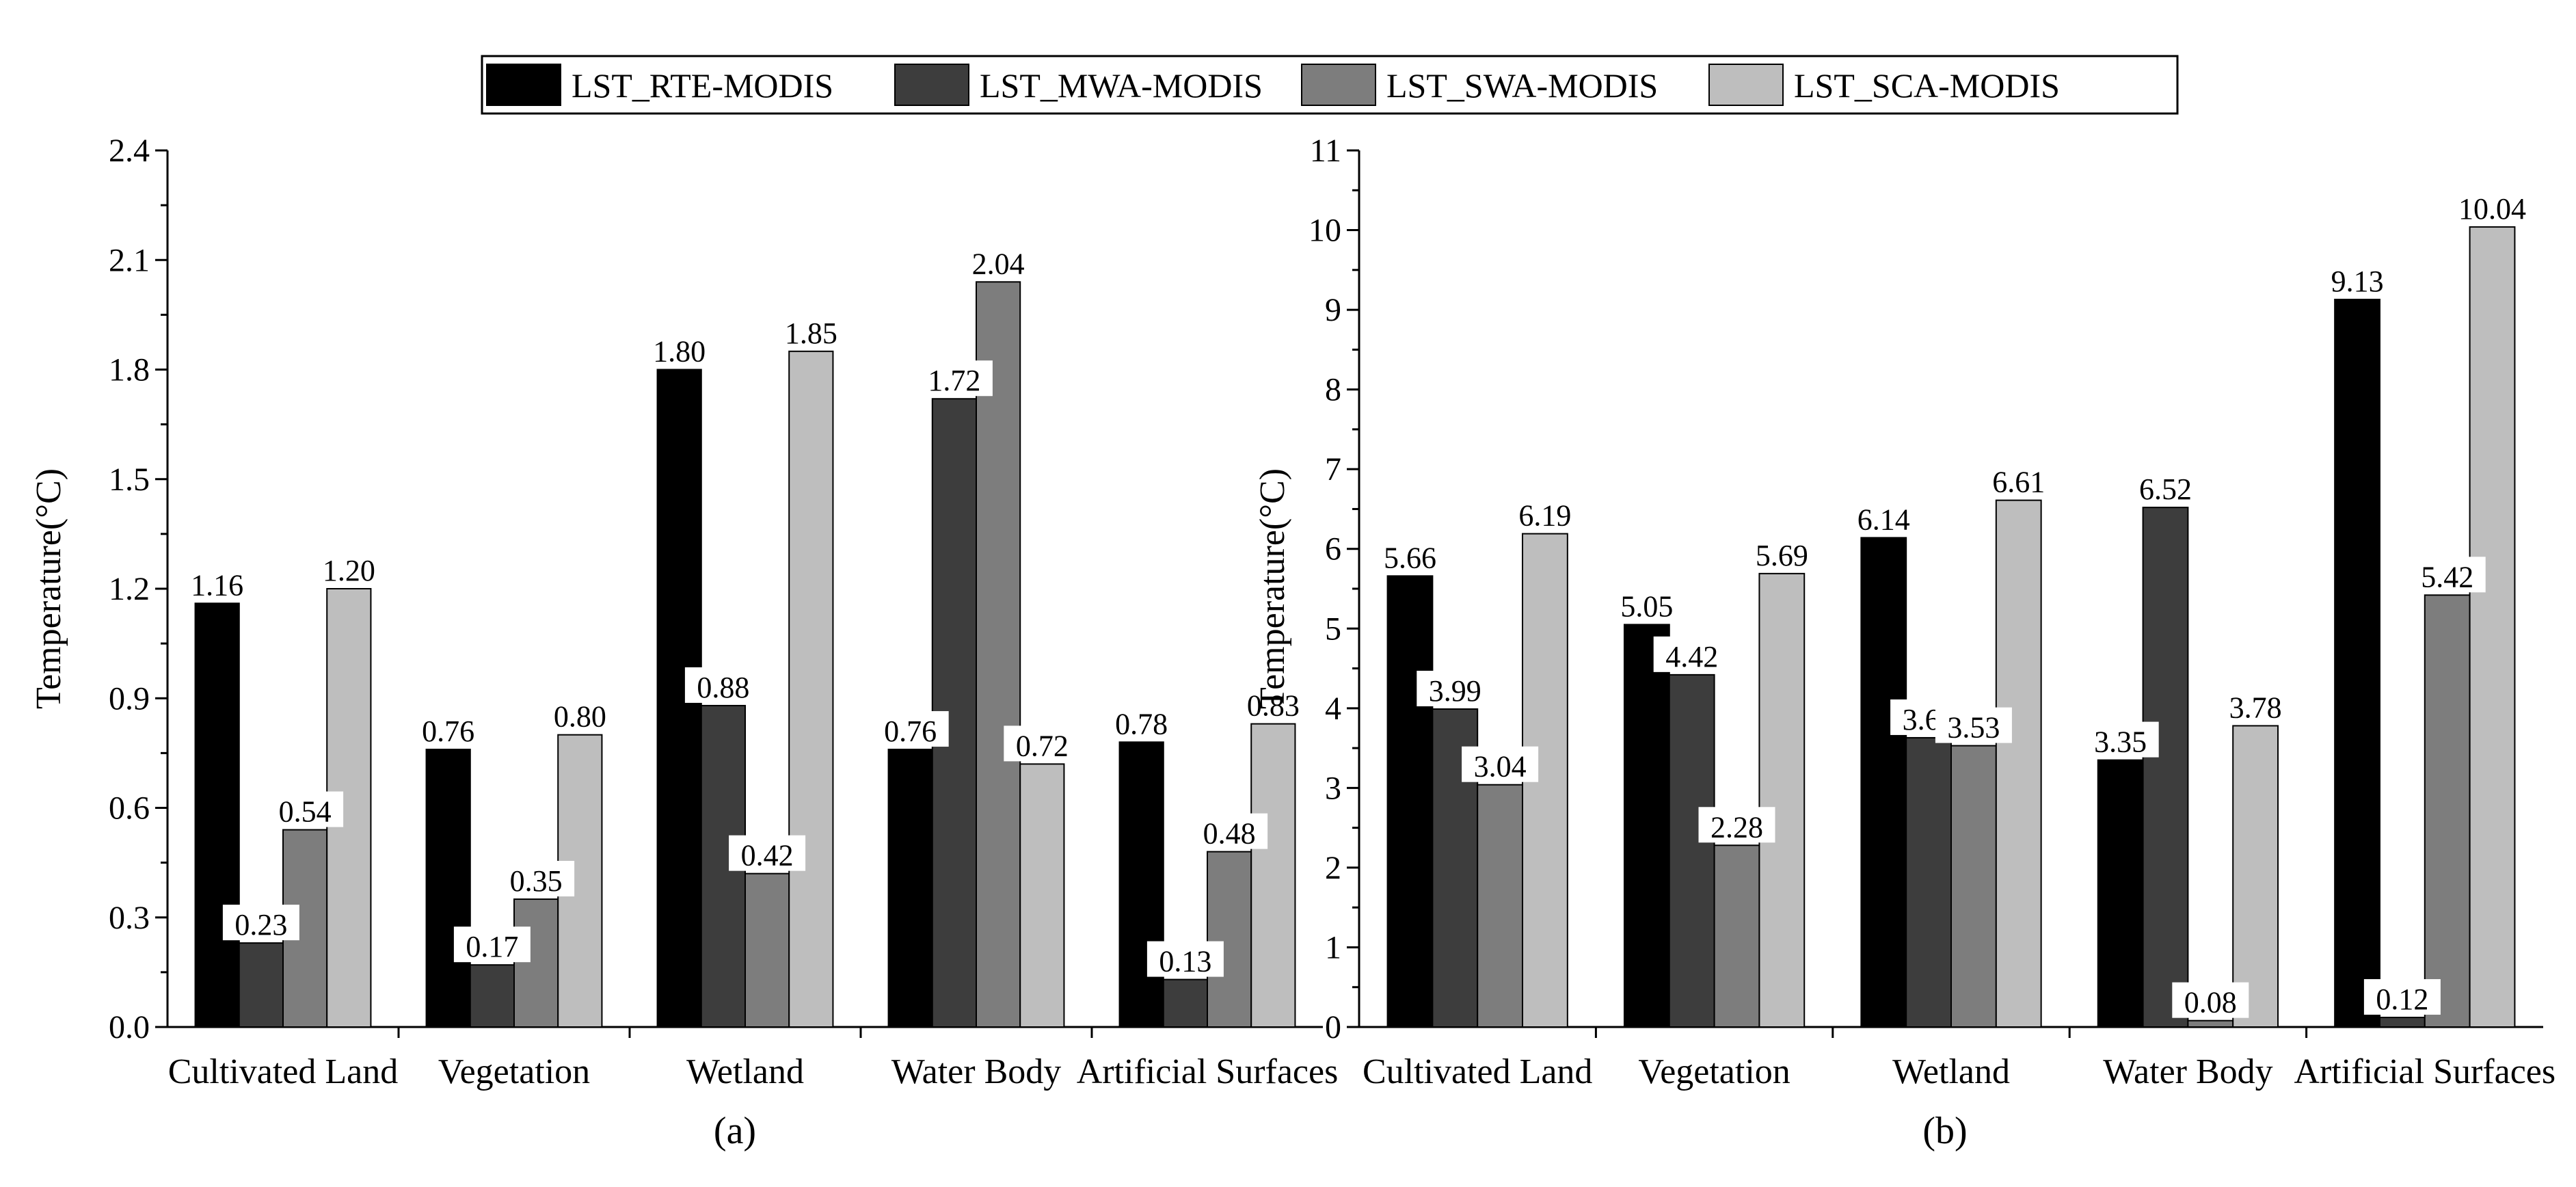  I want to click on data-label-lst-mwa-modis-vegetation: 0.17, so click(492, 944).